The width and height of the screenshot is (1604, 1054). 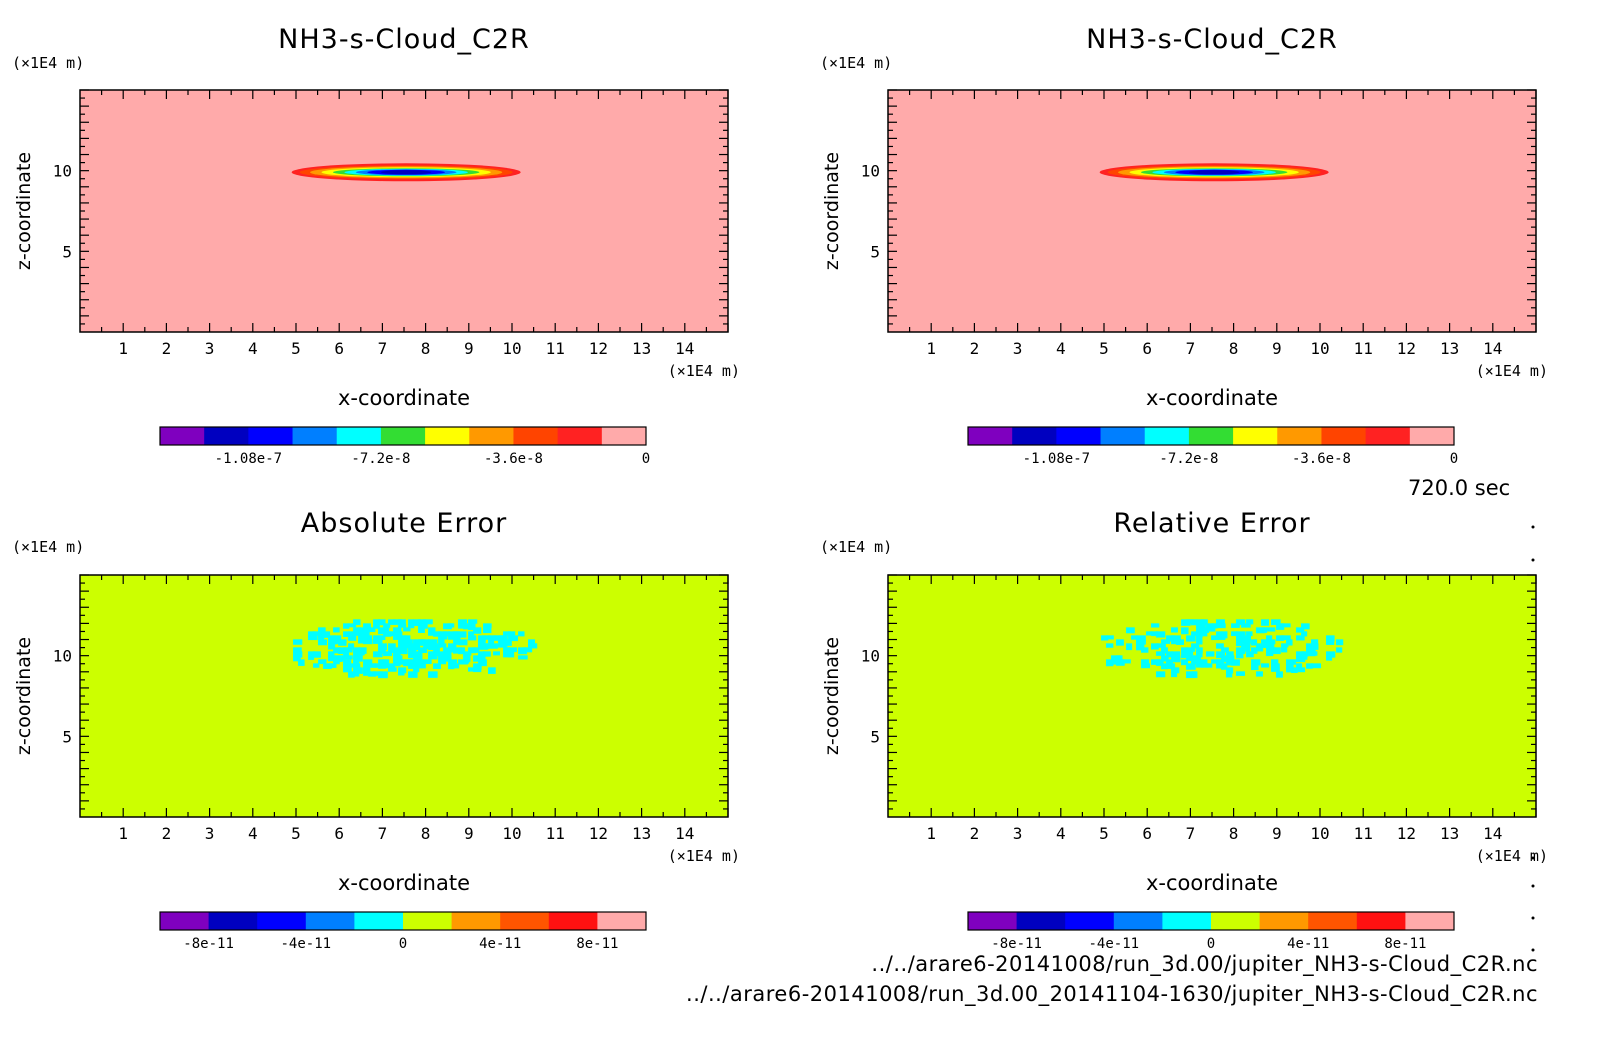 What do you see at coordinates (253, 348) in the screenshot?
I see `x-tick-label: 4` at bounding box center [253, 348].